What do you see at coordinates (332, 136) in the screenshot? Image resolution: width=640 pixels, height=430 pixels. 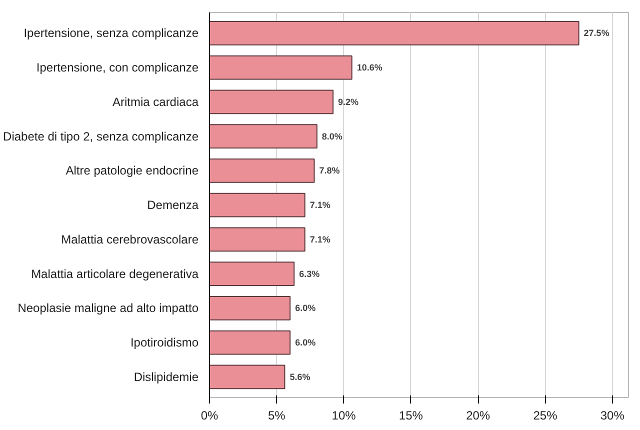 I see `data-label: 8.0%` at bounding box center [332, 136].